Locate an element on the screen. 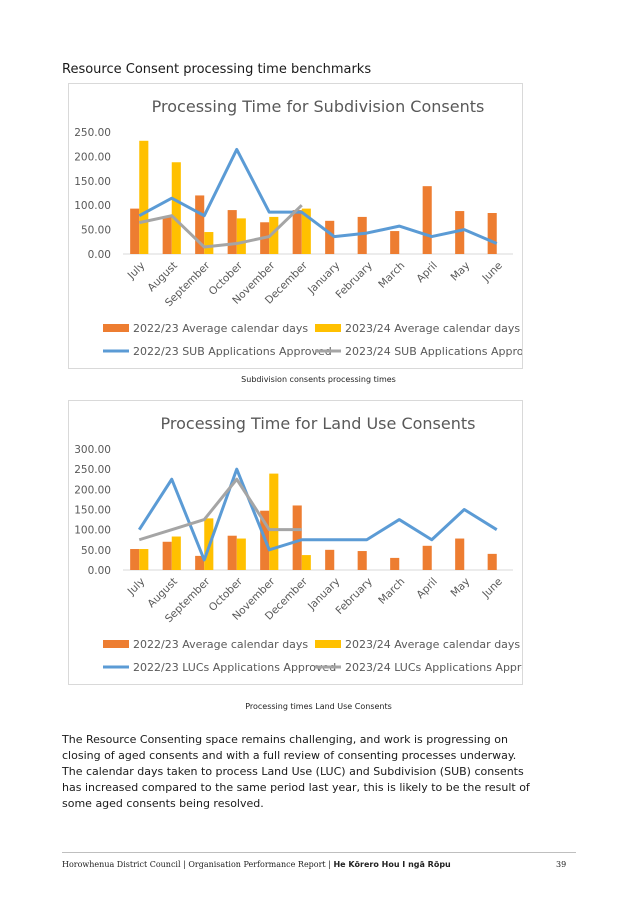 The height and width of the screenshot is (901, 637). page-number: 39 is located at coordinates (561, 864).